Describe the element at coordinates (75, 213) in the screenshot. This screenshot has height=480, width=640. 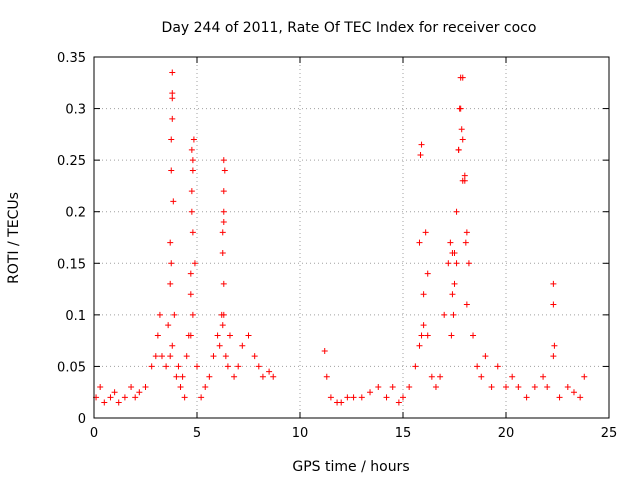
I see `y-tick-label: 0.2` at that location.